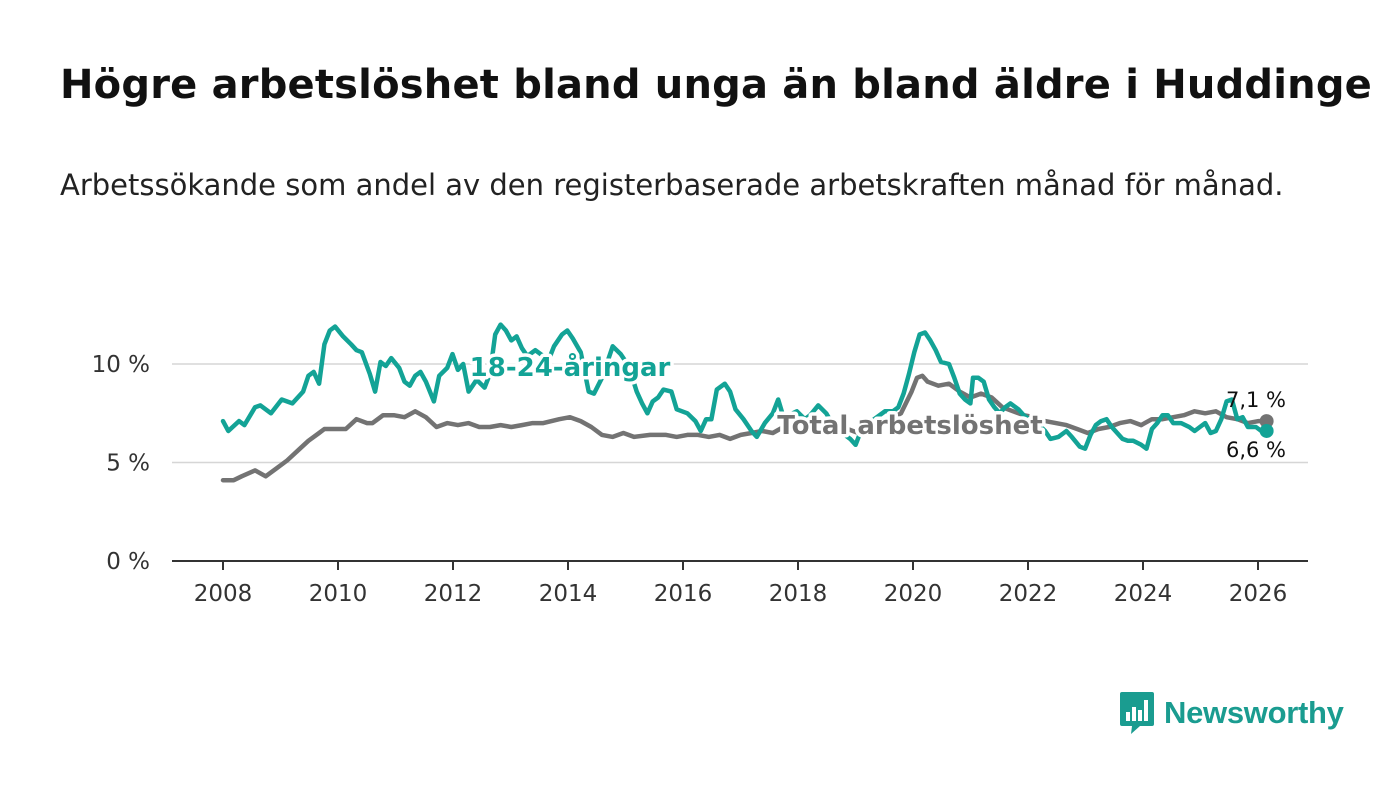 The height and width of the screenshot is (794, 1400). Describe the element at coordinates (1266, 421) in the screenshot. I see `series-line-total-end-point` at that location.